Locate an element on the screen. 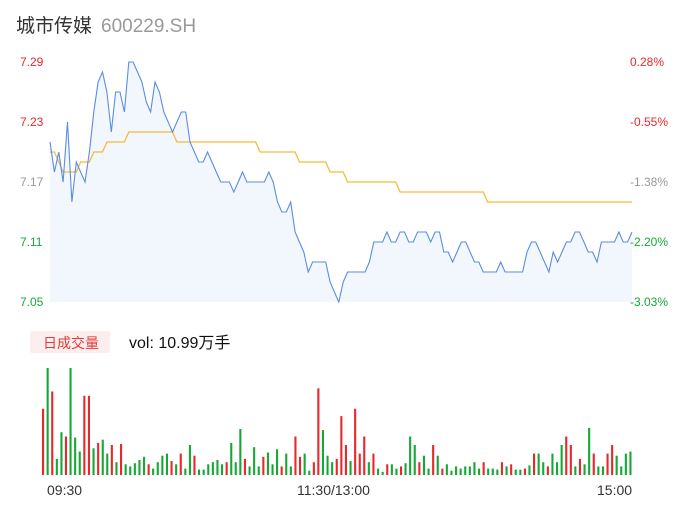 This screenshot has width=686, height=524. stock-name: 城市传媒 is located at coordinates (54, 26).